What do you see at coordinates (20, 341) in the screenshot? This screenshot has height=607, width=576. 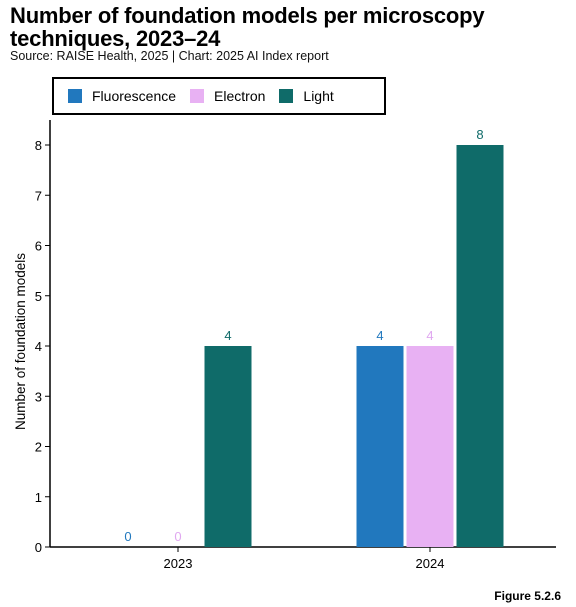 I see `y-axis-title: Number of foundation models` at bounding box center [20, 341].